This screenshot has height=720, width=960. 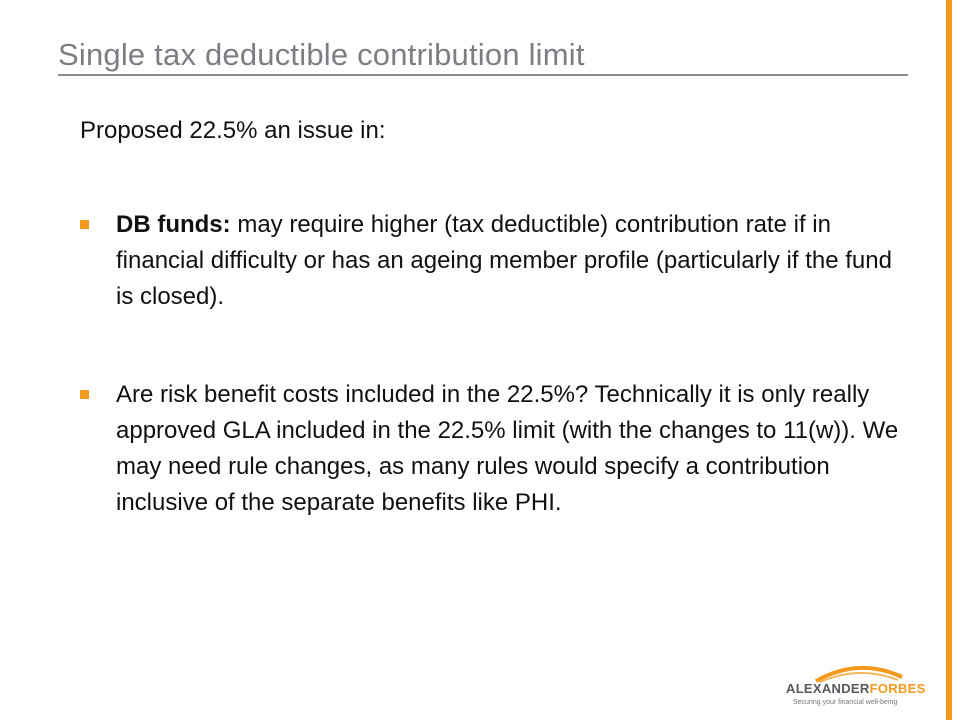 What do you see at coordinates (845, 702) in the screenshot?
I see `logo-tagline: Securing your financial well-being` at bounding box center [845, 702].